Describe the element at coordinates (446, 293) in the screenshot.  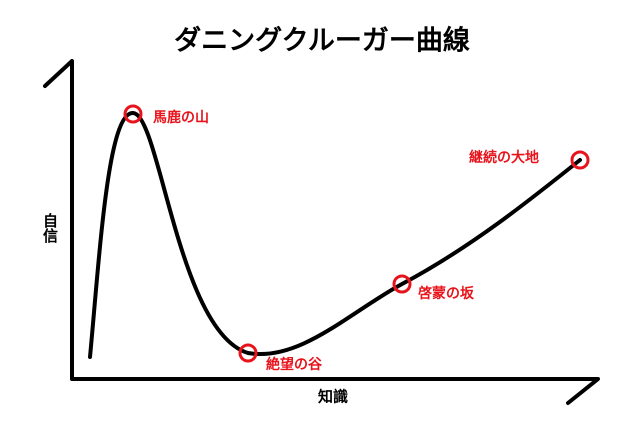
I see `point-label: 啓蒙の坂` at that location.